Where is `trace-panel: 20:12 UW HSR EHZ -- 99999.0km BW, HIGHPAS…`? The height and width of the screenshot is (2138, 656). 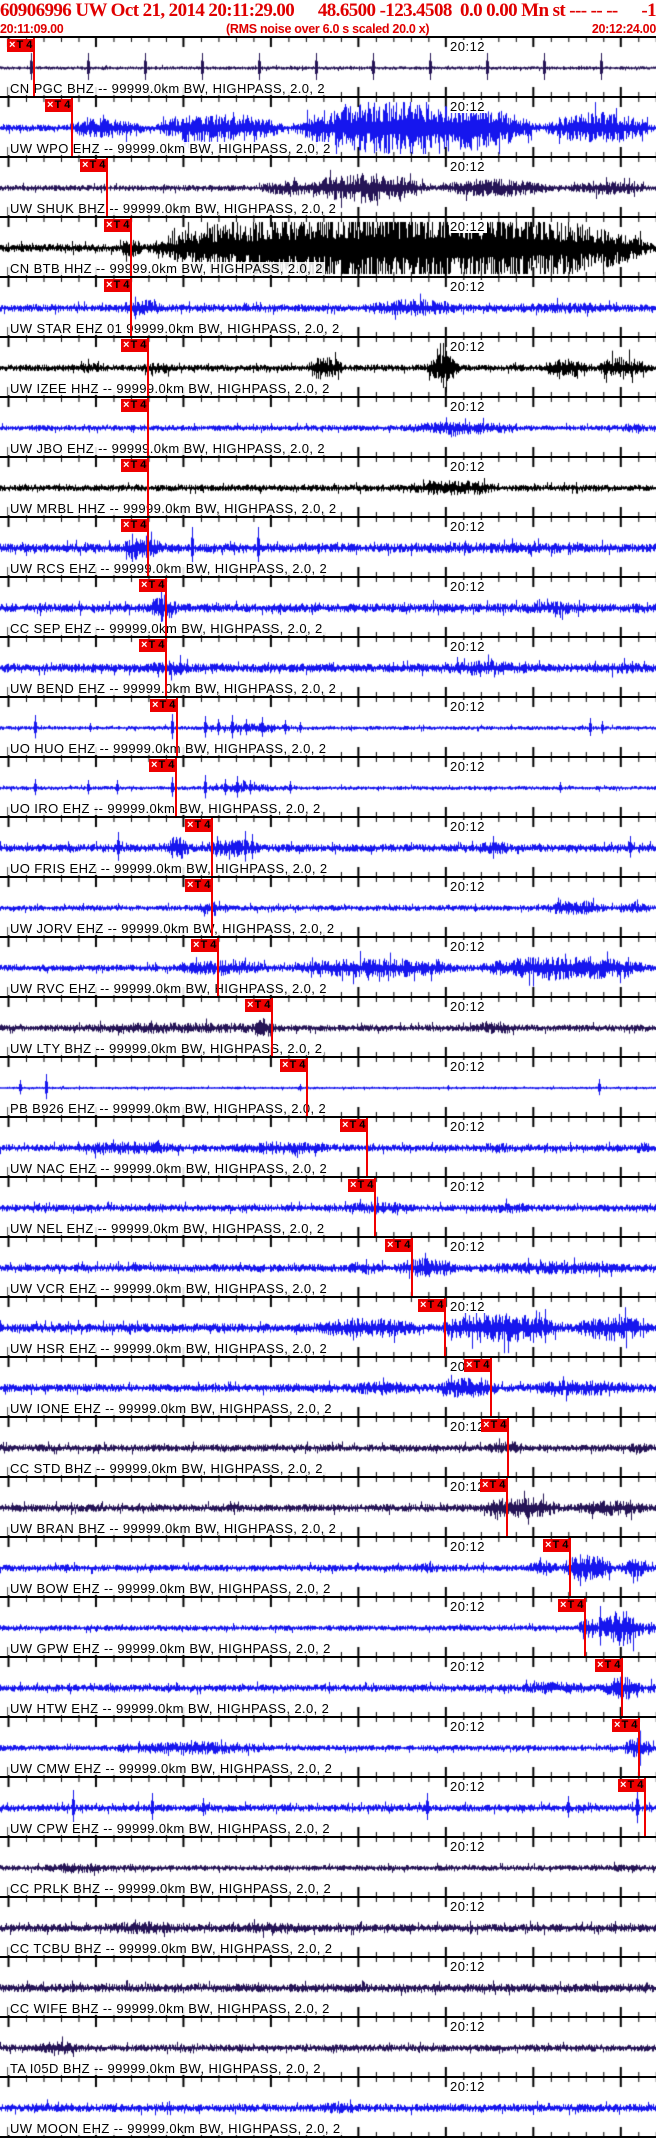
trace-panel: 20:12 UW HSR EHZ -- 99999.0km BW, HIGHPAS… is located at coordinates (328, 1326).